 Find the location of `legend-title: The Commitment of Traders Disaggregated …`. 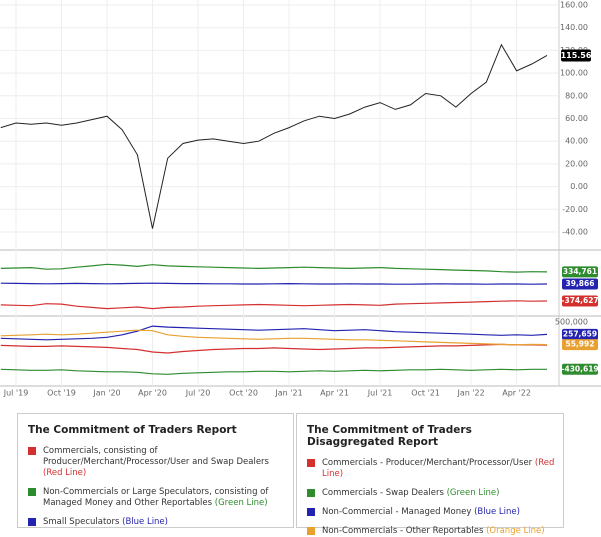

legend-title: The Commitment of Traders Disaggregated … is located at coordinates (389, 436).